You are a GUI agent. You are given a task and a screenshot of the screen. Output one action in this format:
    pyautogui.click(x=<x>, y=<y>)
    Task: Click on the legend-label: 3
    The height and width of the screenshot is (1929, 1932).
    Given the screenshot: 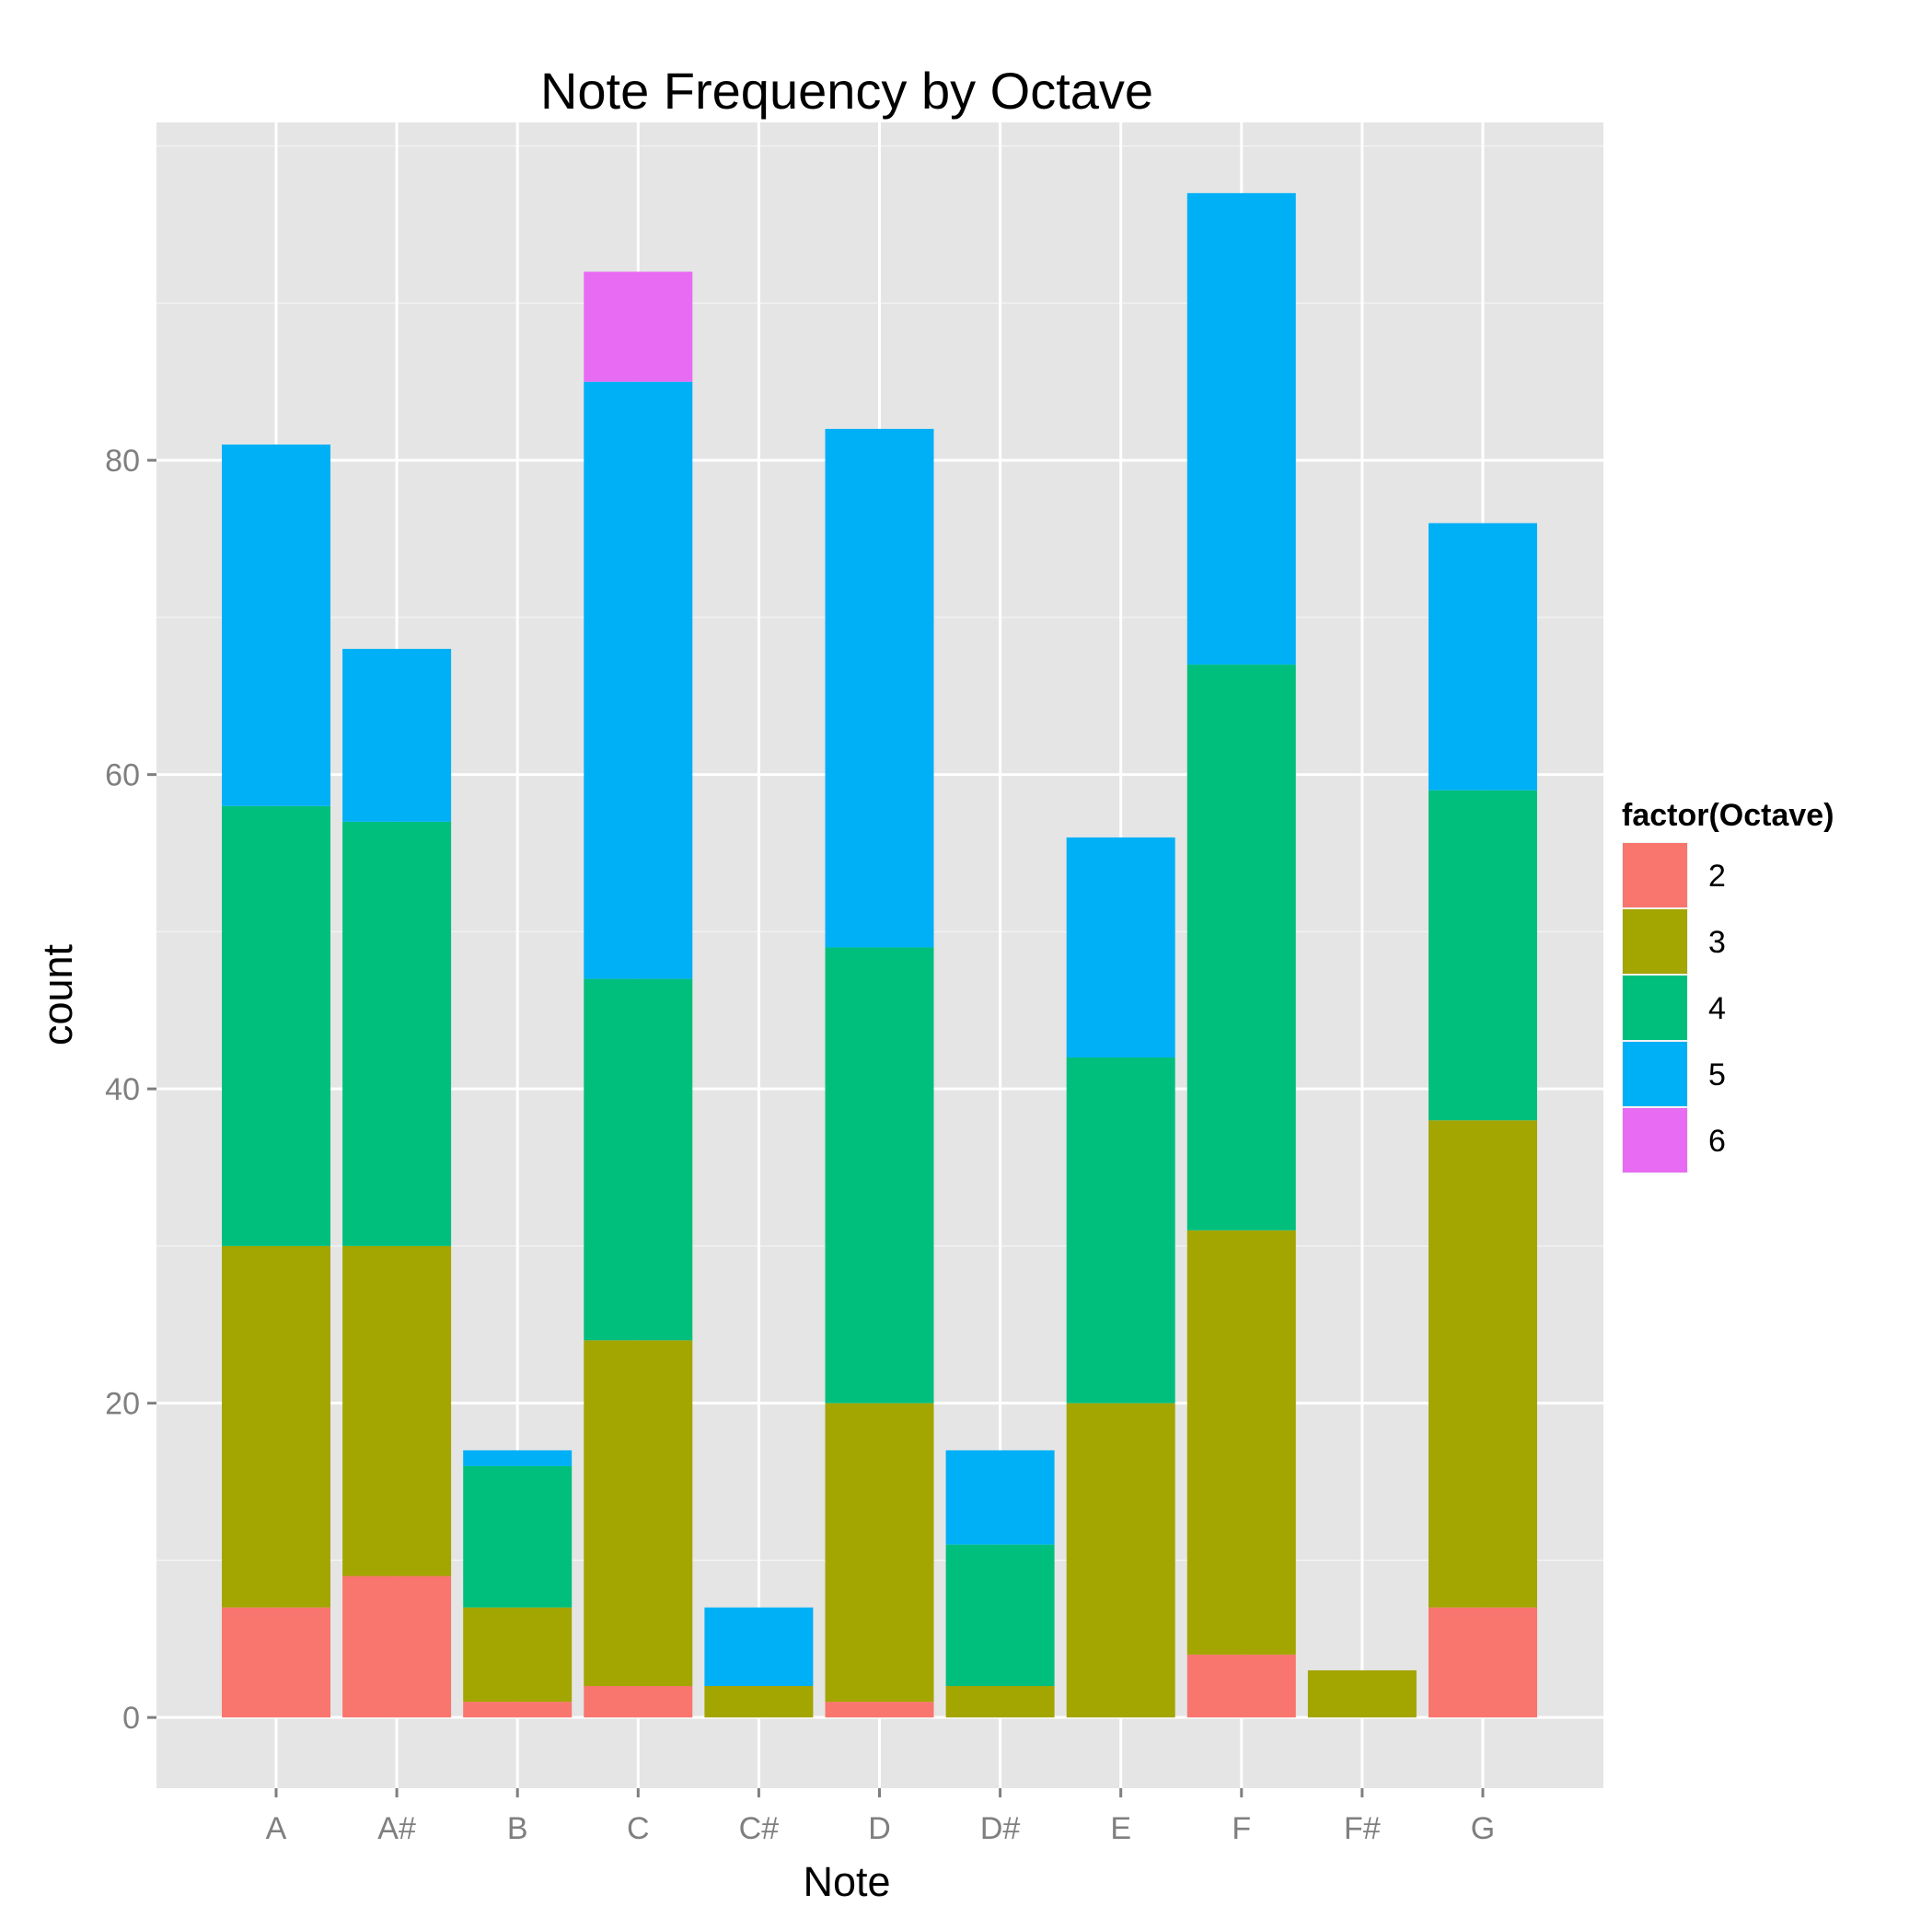 What is the action you would take?
    pyautogui.click(x=1717, y=942)
    